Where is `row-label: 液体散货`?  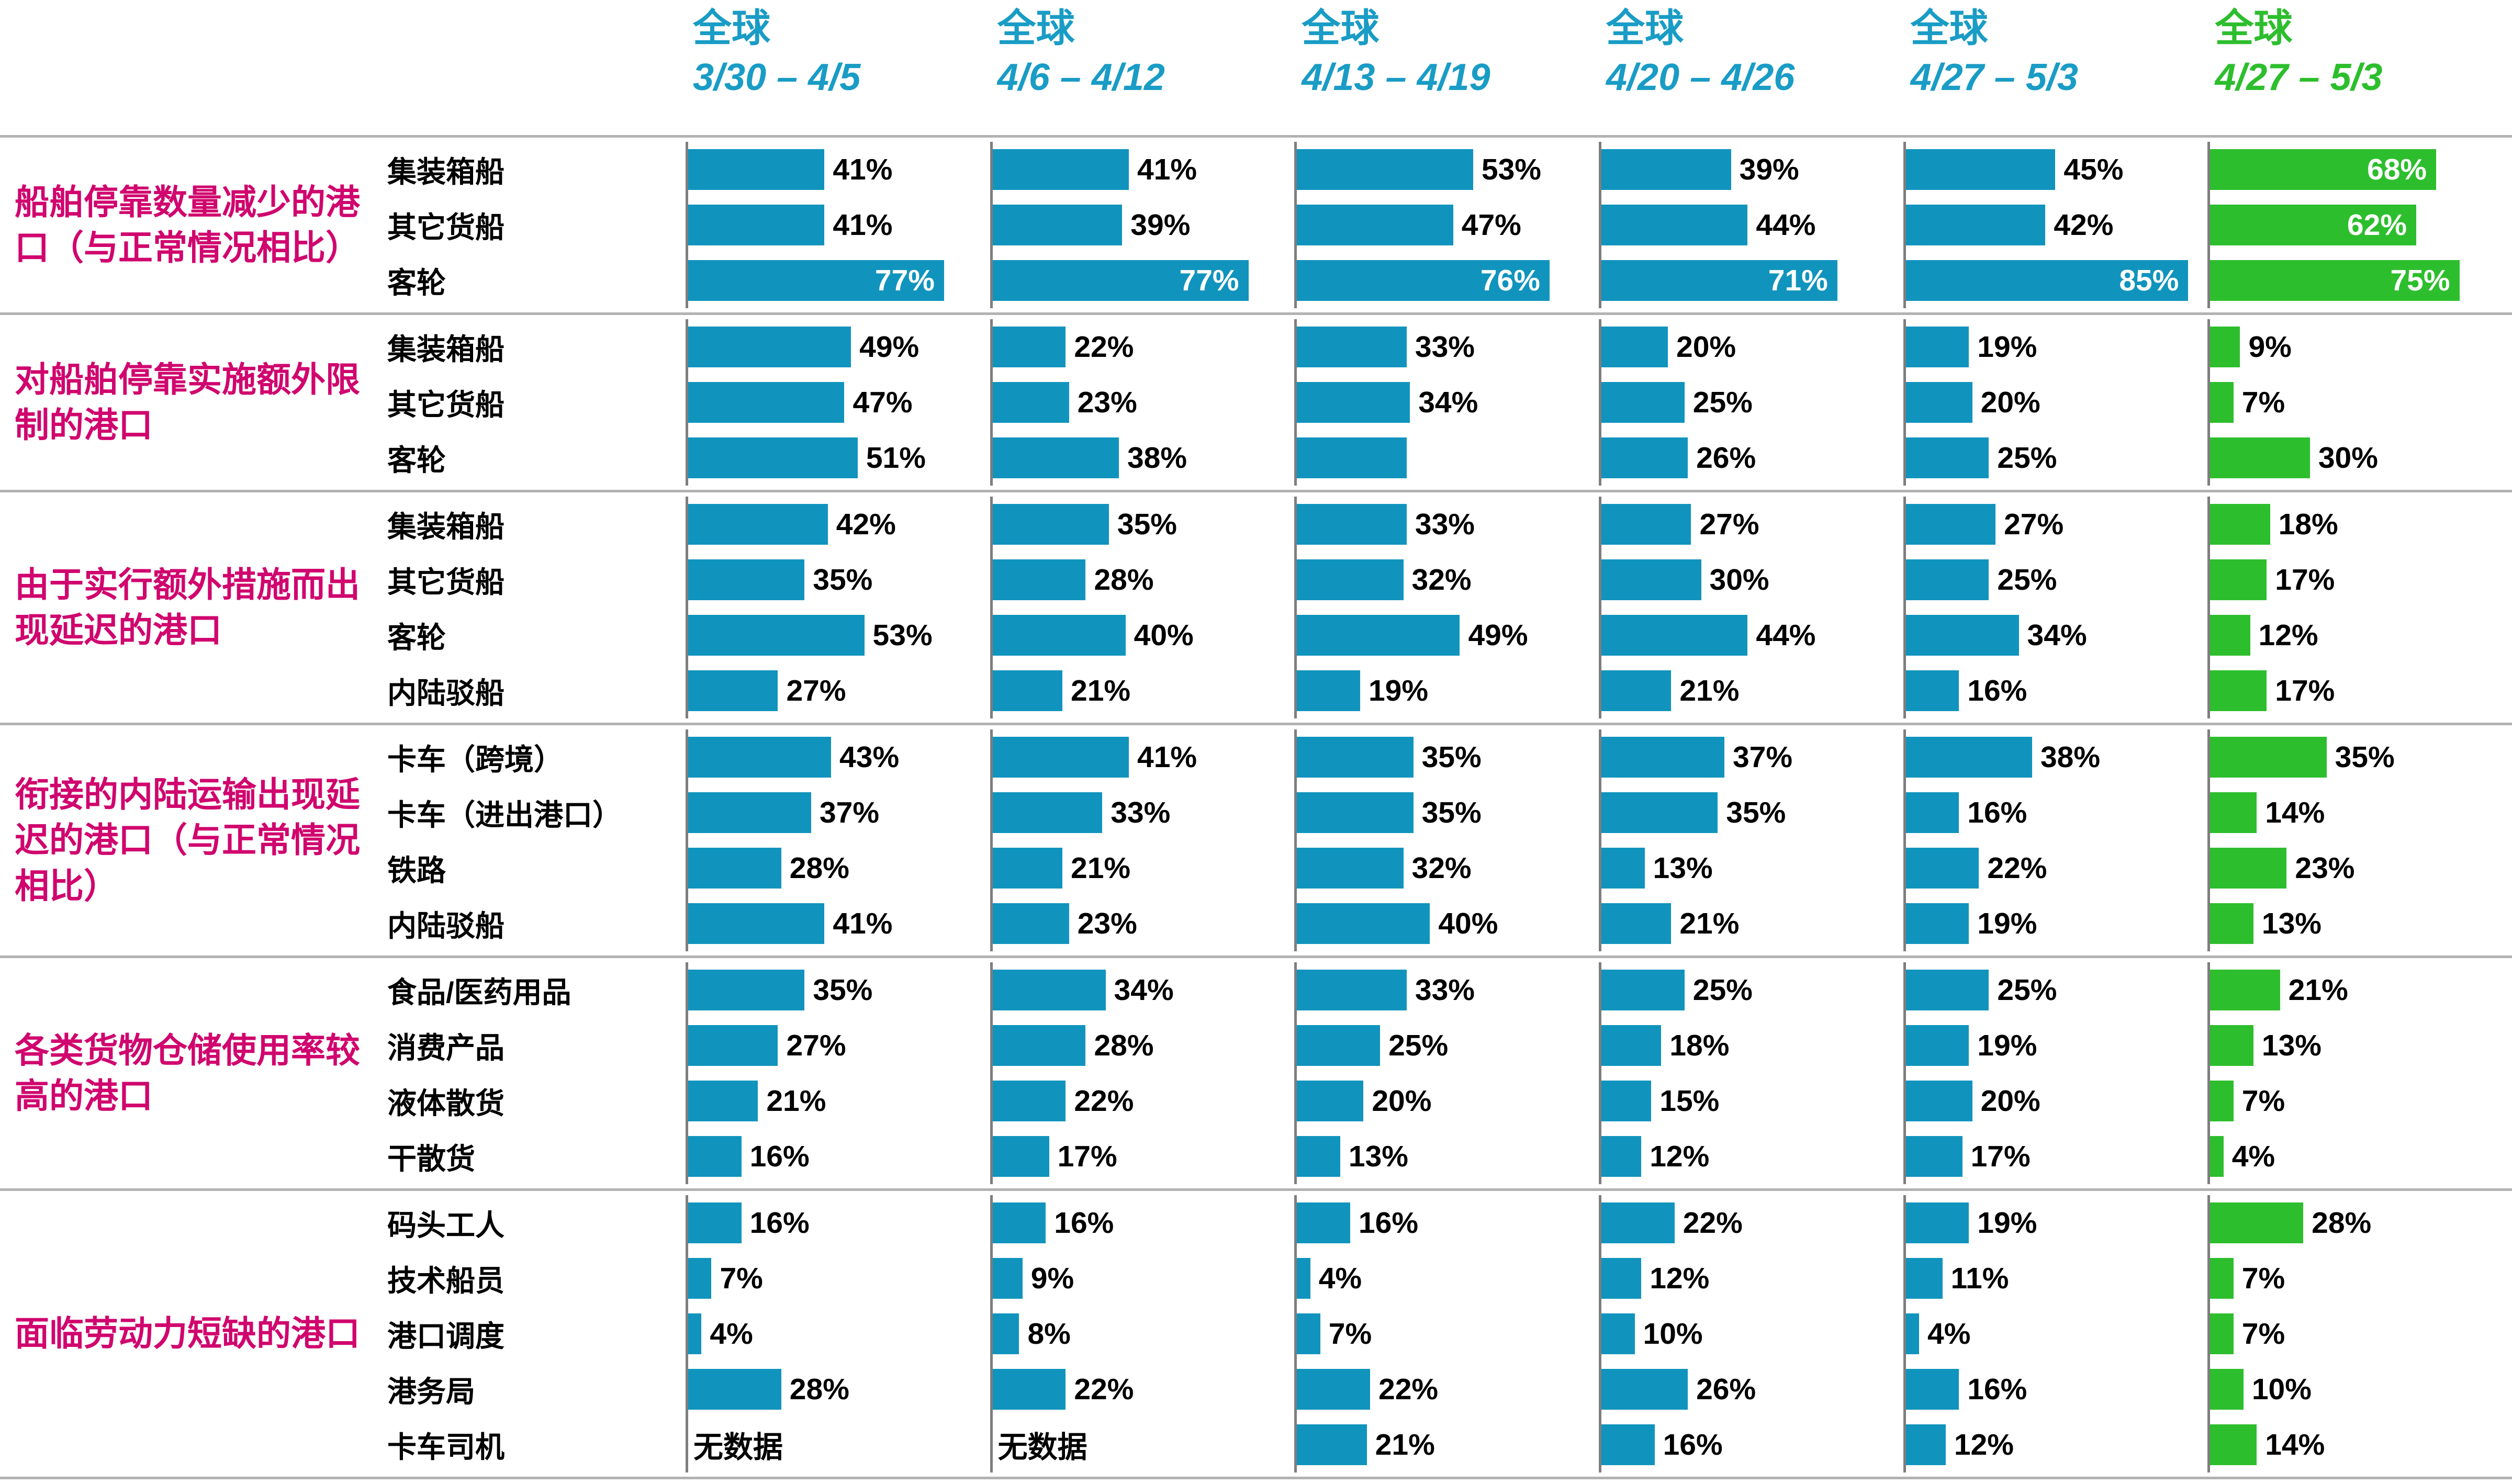
row-label: 液体散货 is located at coordinates (445, 1103).